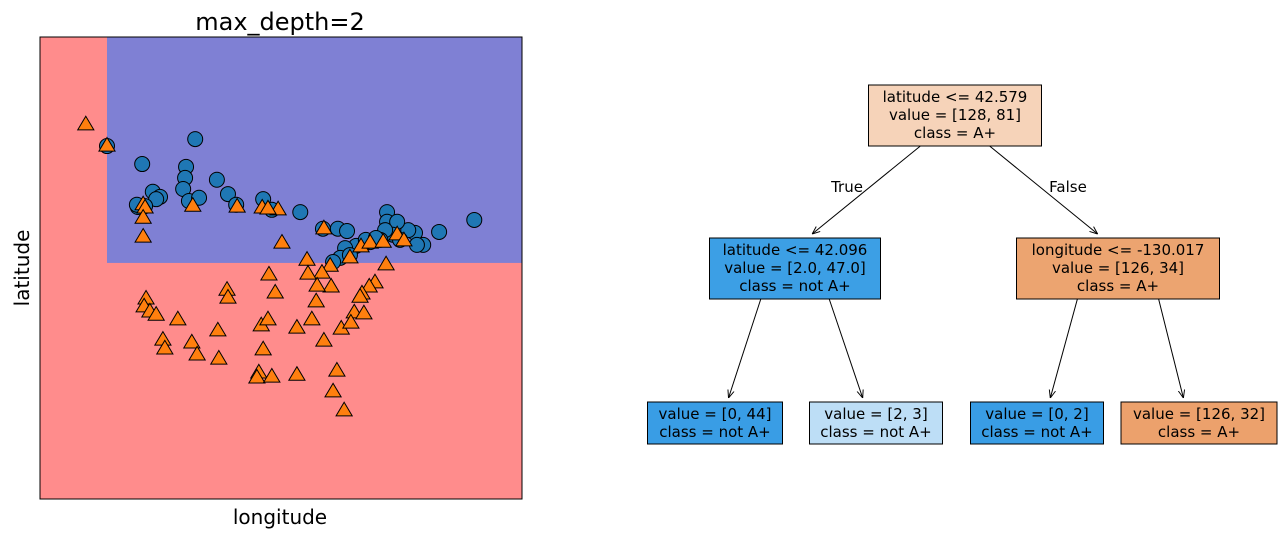 The width and height of the screenshot is (1288, 542). What do you see at coordinates (715, 414) in the screenshot?
I see `tree-node-text: value = [0, 44]` at bounding box center [715, 414].